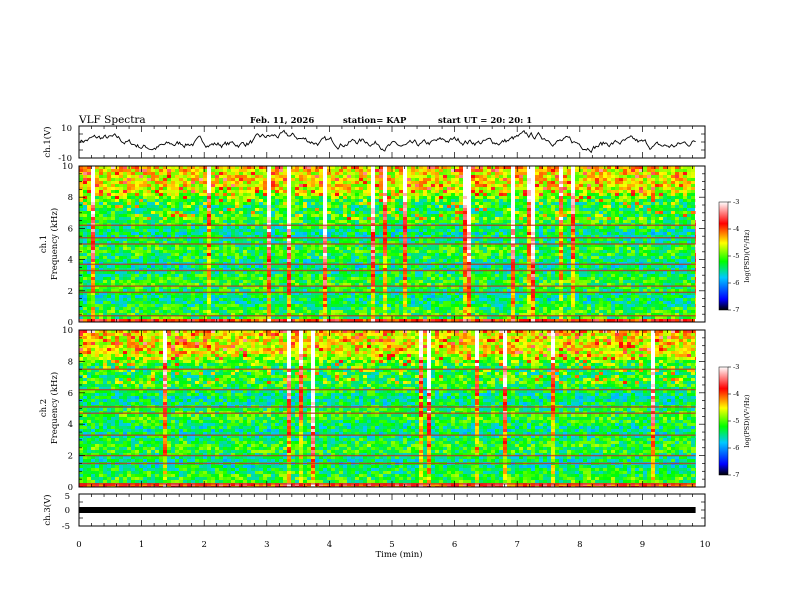  What do you see at coordinates (387, 141) in the screenshot?
I see `ch1-waveform-trace` at bounding box center [387, 141].